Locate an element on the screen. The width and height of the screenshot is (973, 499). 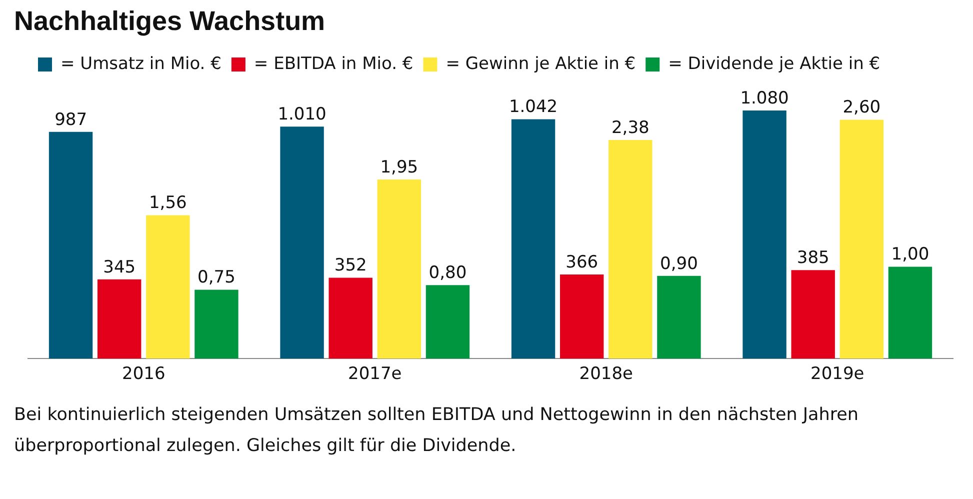
data-label: 1.042 is located at coordinates (533, 107).